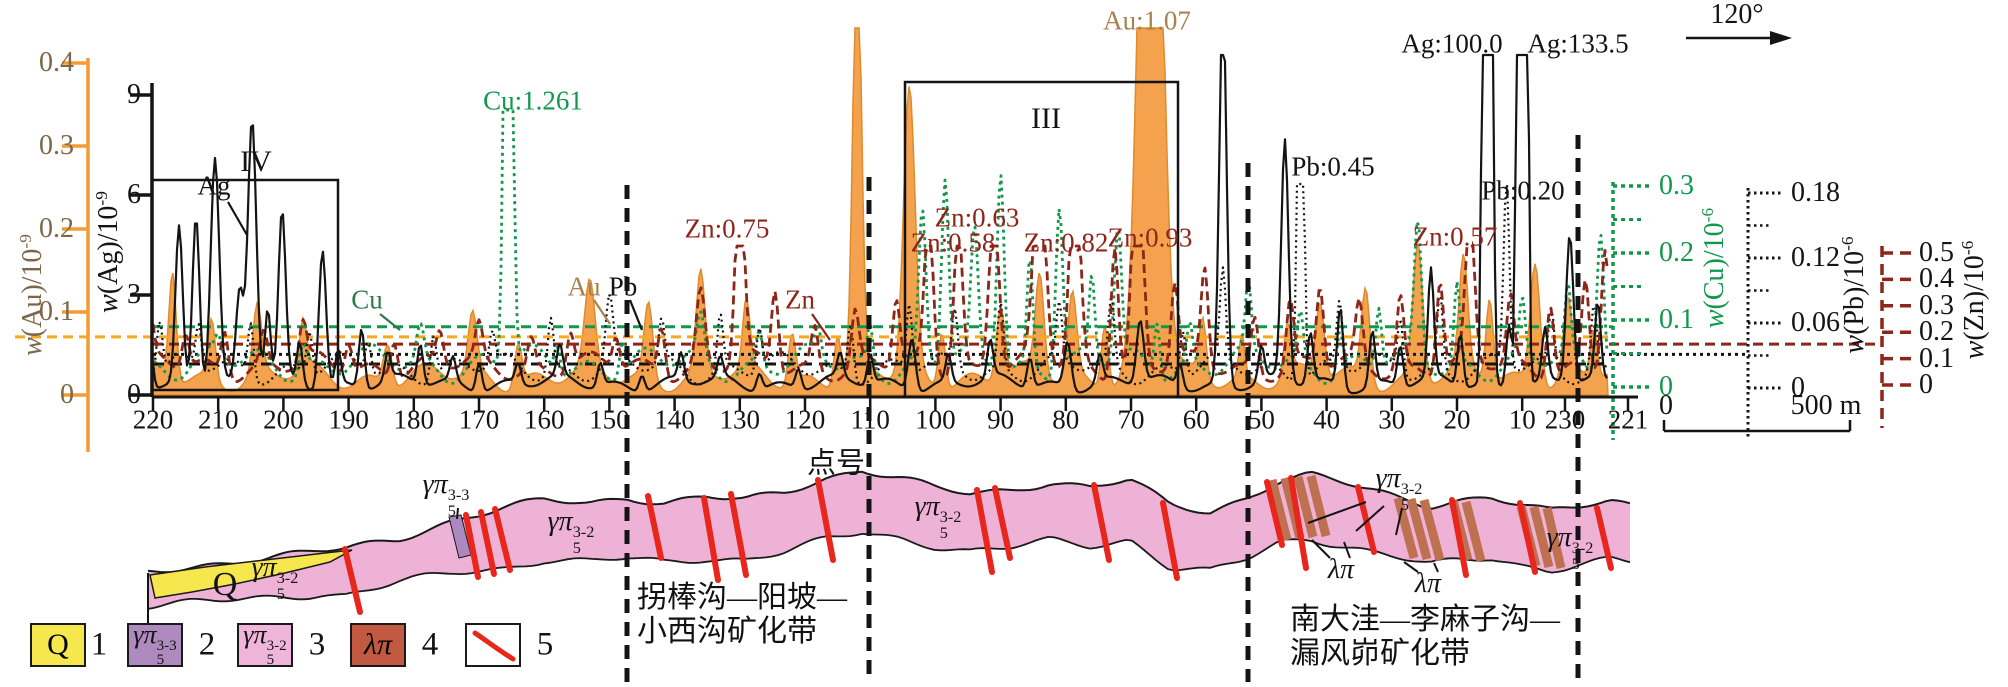  Describe the element at coordinates (155, 645) in the screenshot. I see `legend-swatch-2: γπ 3-3 5` at that location.